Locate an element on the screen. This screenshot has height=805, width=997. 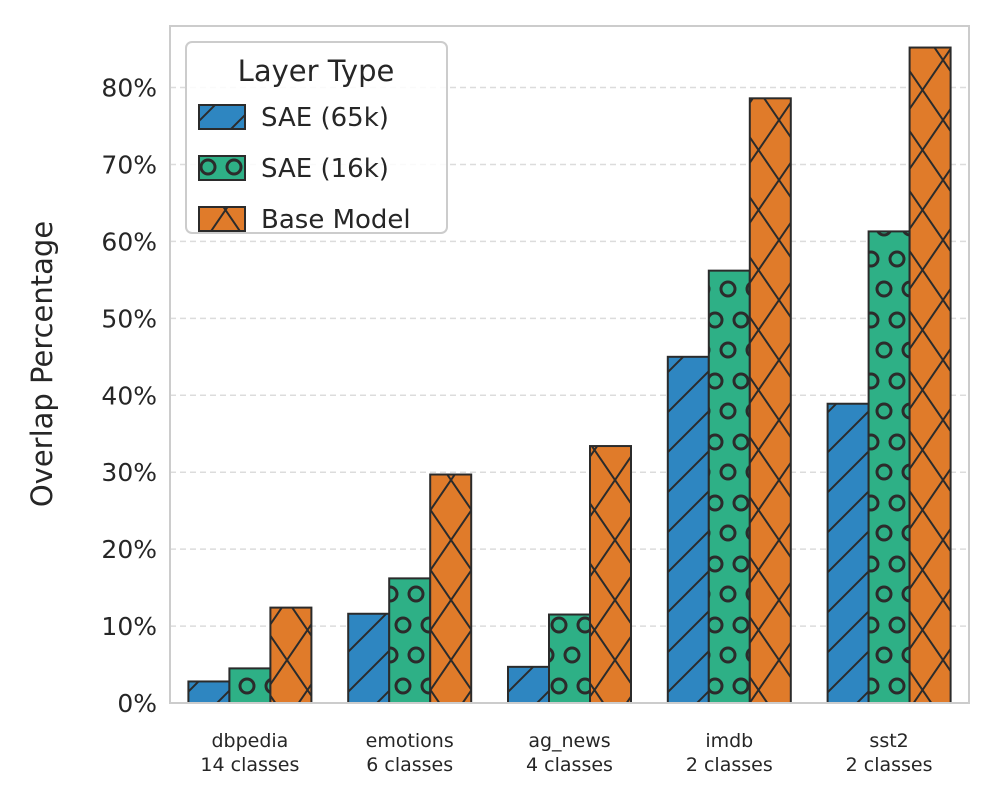
bar-sae-65k-imdb is located at coordinates (688, 529).